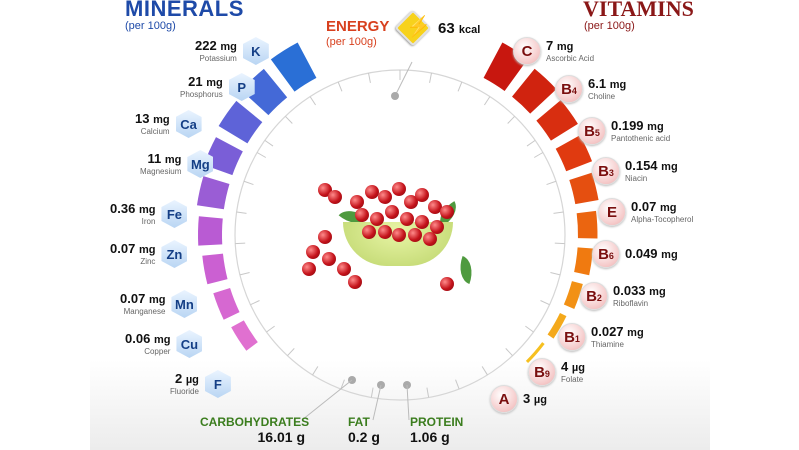 This screenshot has height=450, width=799. I want to click on vitamin-item: B 2 0.033 mg Riboflavin, so click(623, 296).